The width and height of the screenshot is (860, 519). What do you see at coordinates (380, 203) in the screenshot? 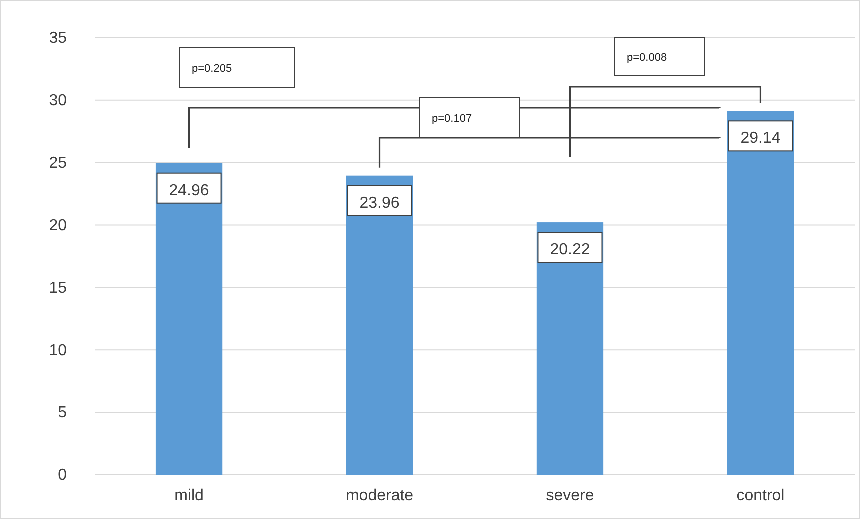
I see `data-label: 23.96` at bounding box center [380, 203].